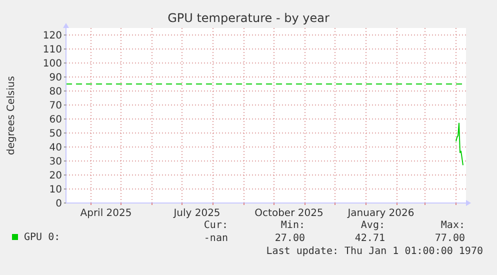 This screenshot has width=497, height=275. What do you see at coordinates (196, 213) in the screenshot?
I see `x-tick-label: July 2025` at bounding box center [196, 213].